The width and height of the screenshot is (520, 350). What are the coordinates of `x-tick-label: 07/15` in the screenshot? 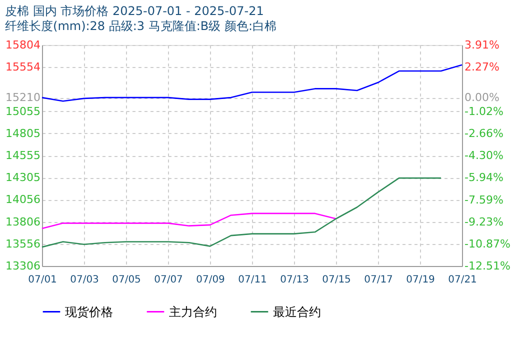 It's located at (336, 280).